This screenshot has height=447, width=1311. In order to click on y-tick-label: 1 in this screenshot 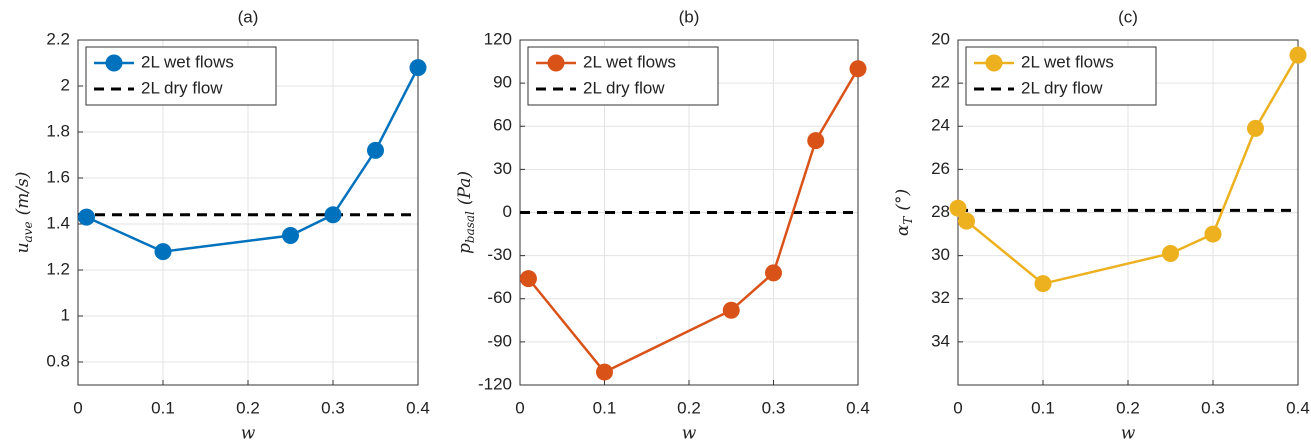, I will do `click(65, 314)`.